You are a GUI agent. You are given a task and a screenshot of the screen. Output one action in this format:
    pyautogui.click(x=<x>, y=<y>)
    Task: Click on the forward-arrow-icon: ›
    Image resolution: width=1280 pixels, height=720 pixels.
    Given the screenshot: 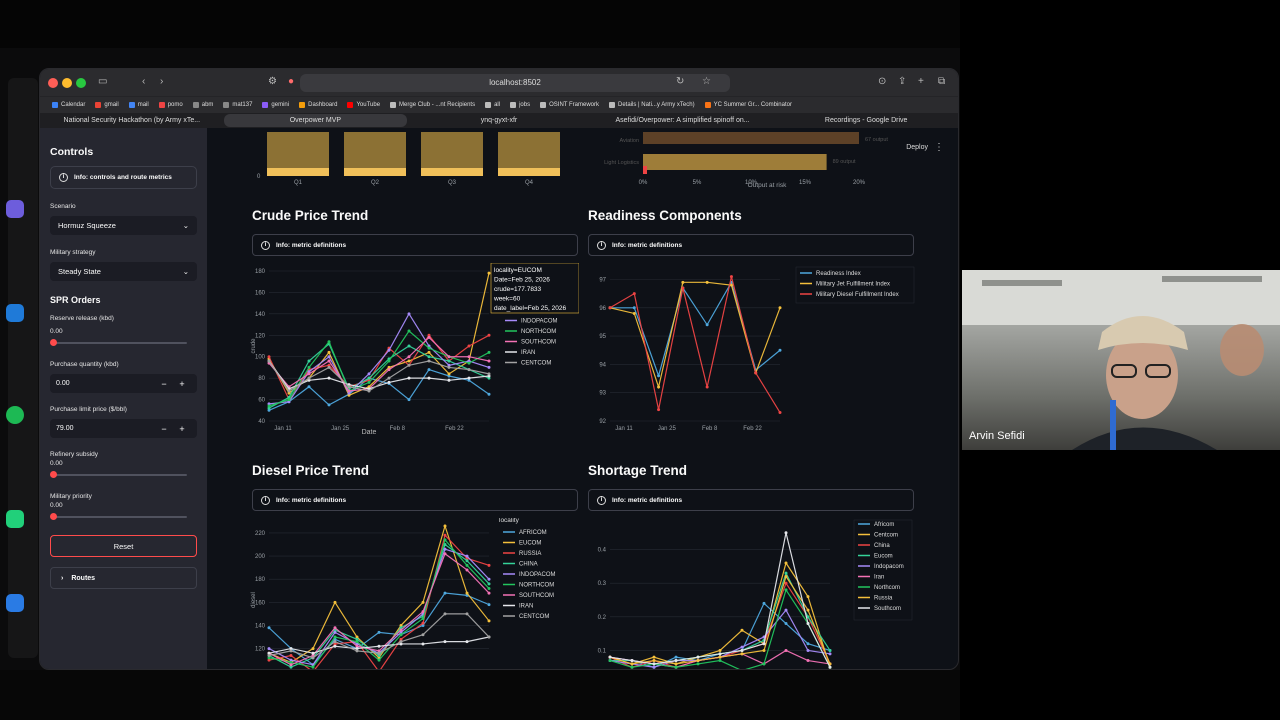 What is the action you would take?
    pyautogui.click(x=162, y=81)
    